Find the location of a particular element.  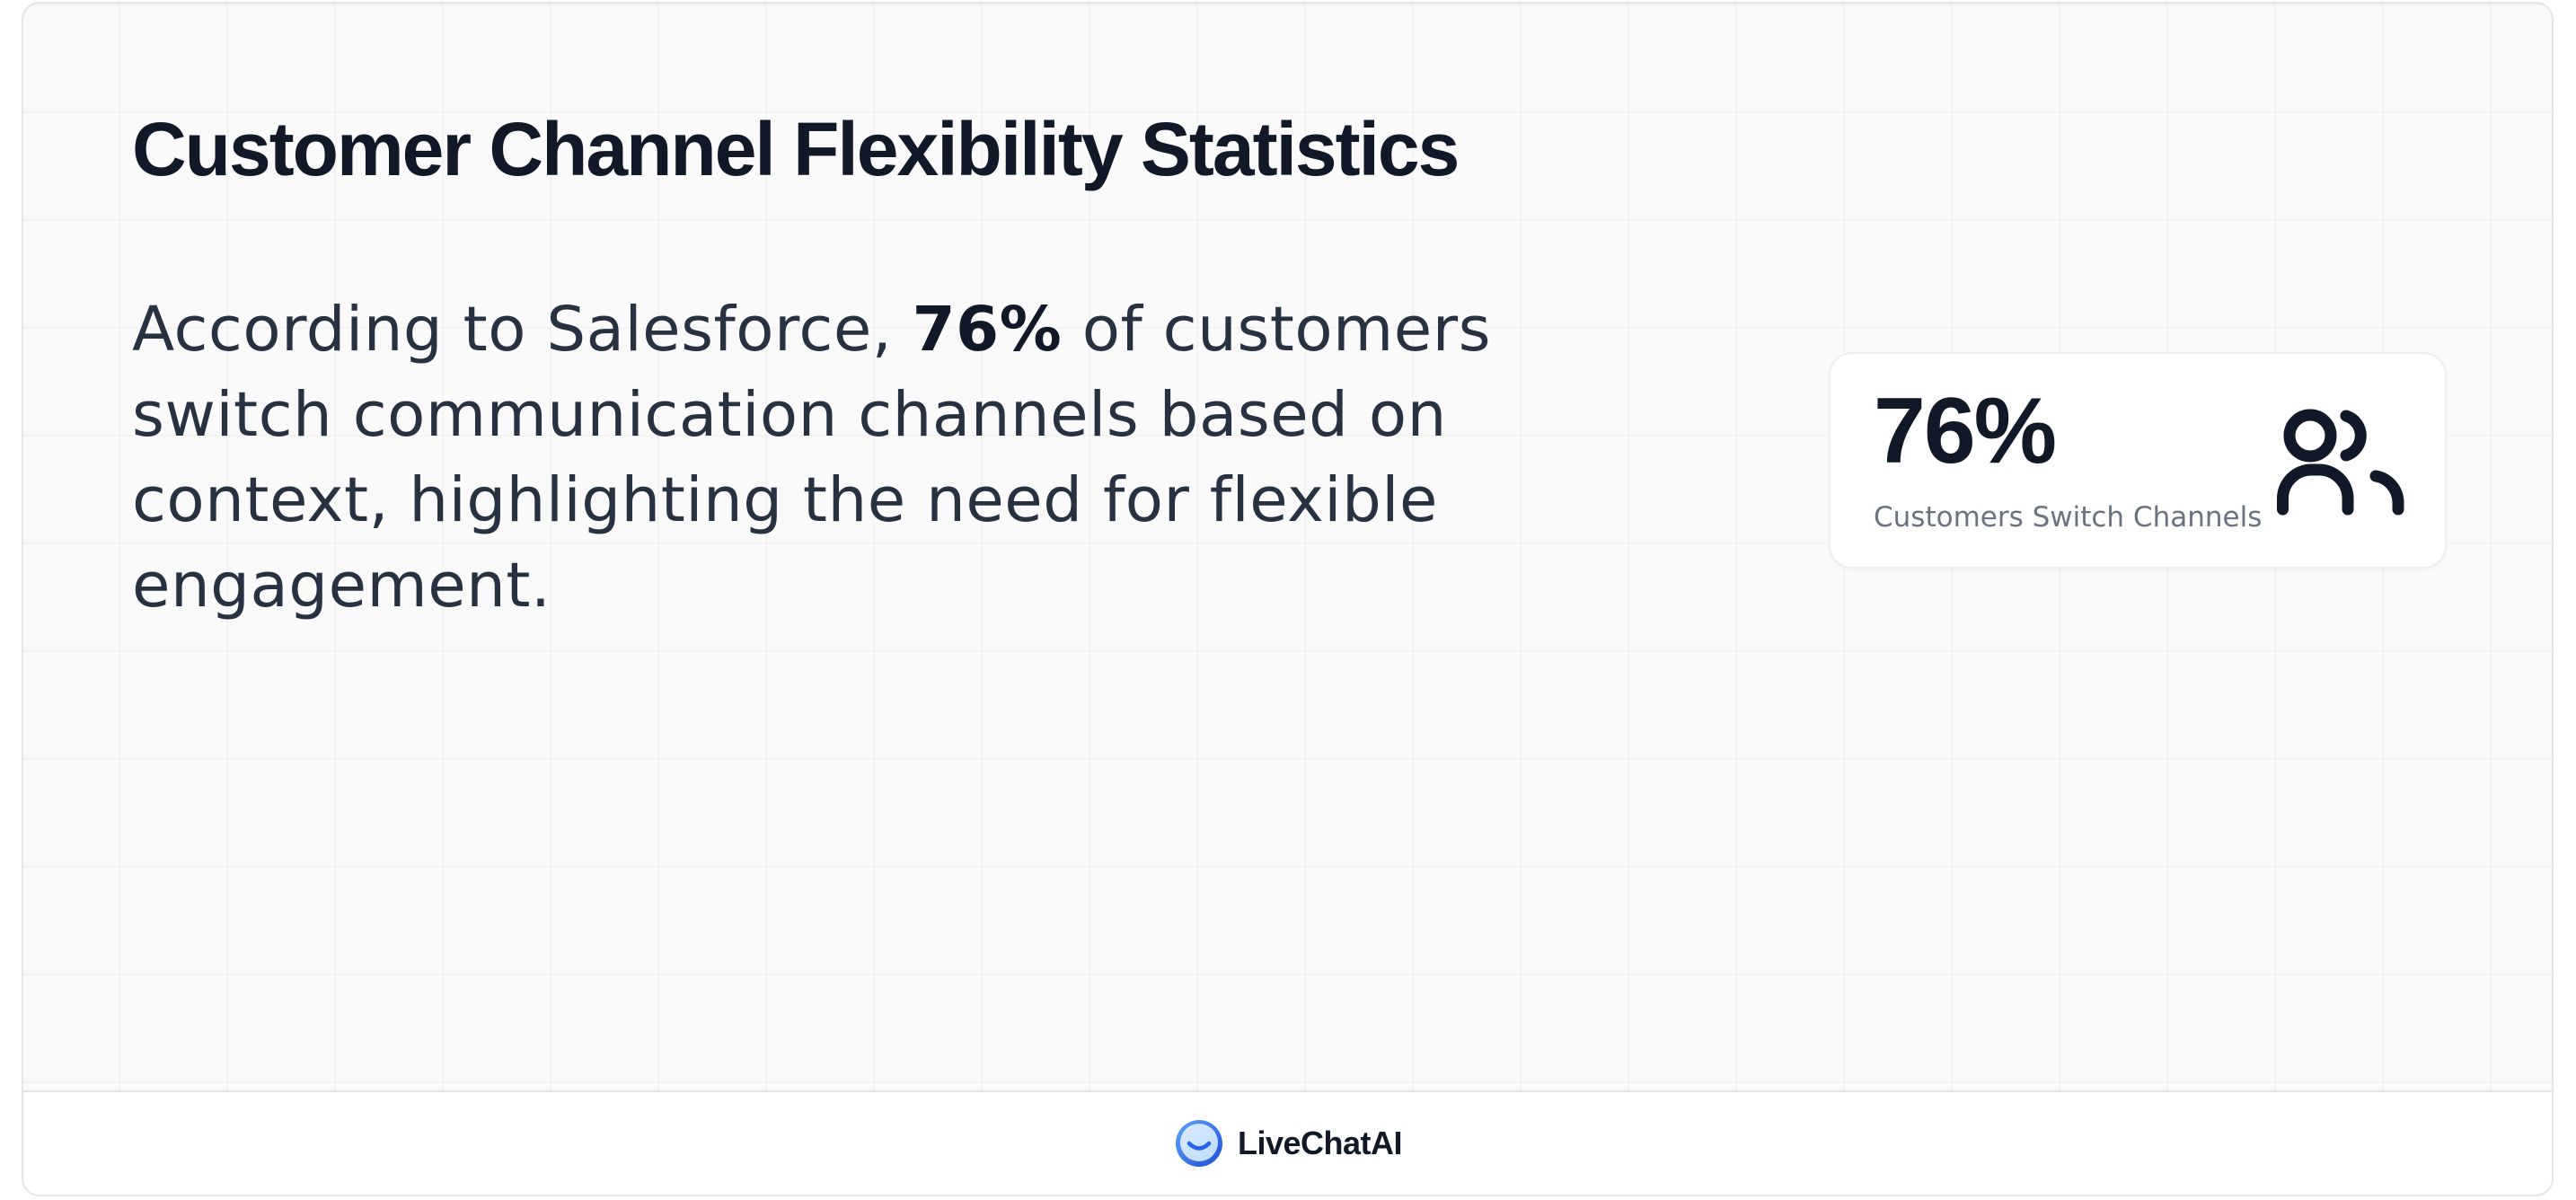

stat-value: 76% is located at coordinates (1965, 431).